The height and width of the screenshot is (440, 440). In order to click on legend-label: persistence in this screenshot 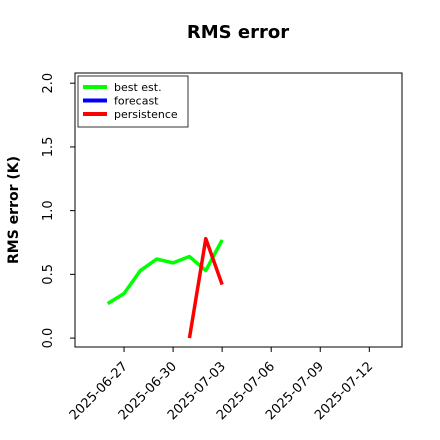, I will do `click(146, 114)`.